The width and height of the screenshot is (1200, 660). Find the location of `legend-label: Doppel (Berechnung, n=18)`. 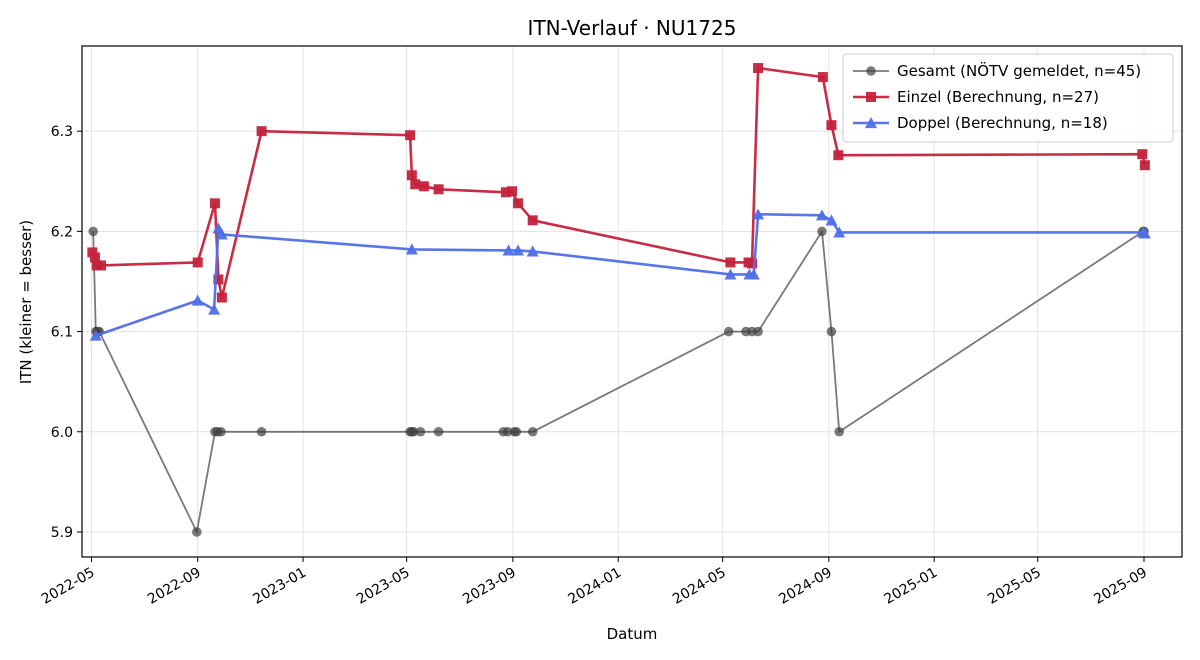

legend-label: Doppel (Berechnung, n=18) is located at coordinates (1002, 123).